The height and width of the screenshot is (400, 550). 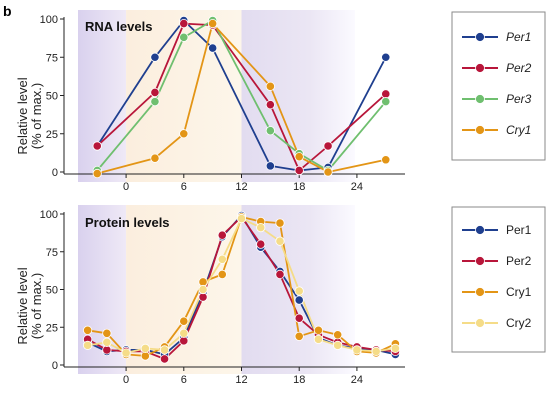 What do you see at coordinates (118, 26) in the screenshot?
I see `chart-title: RNA levels` at bounding box center [118, 26].